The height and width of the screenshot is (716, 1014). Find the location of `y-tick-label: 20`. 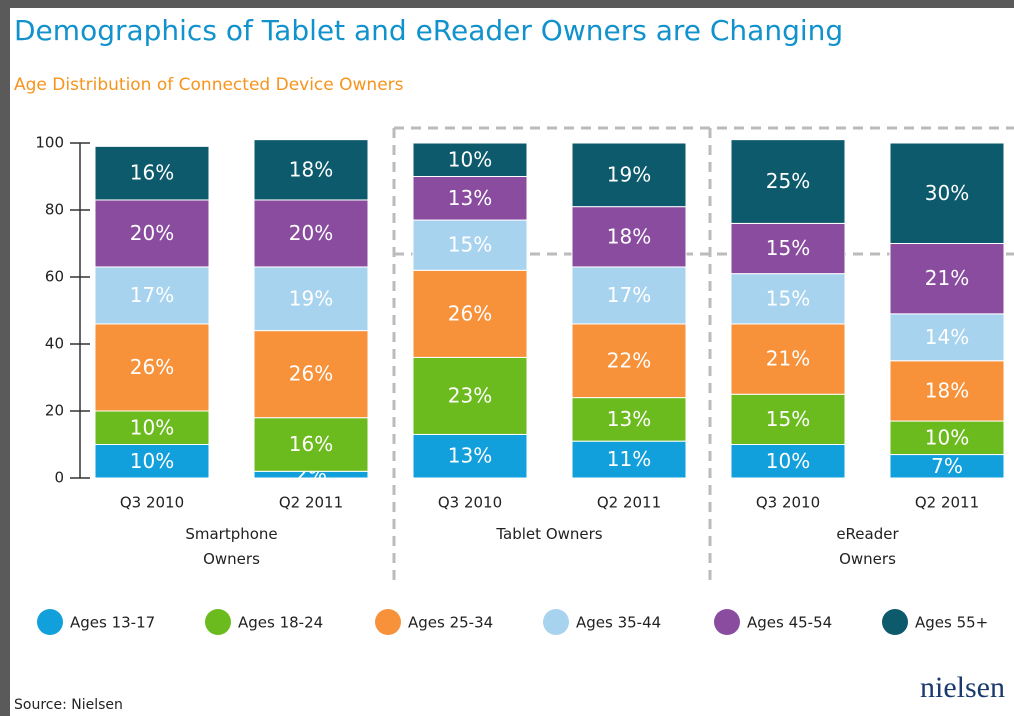

y-tick-label: 20 is located at coordinates (54, 411).